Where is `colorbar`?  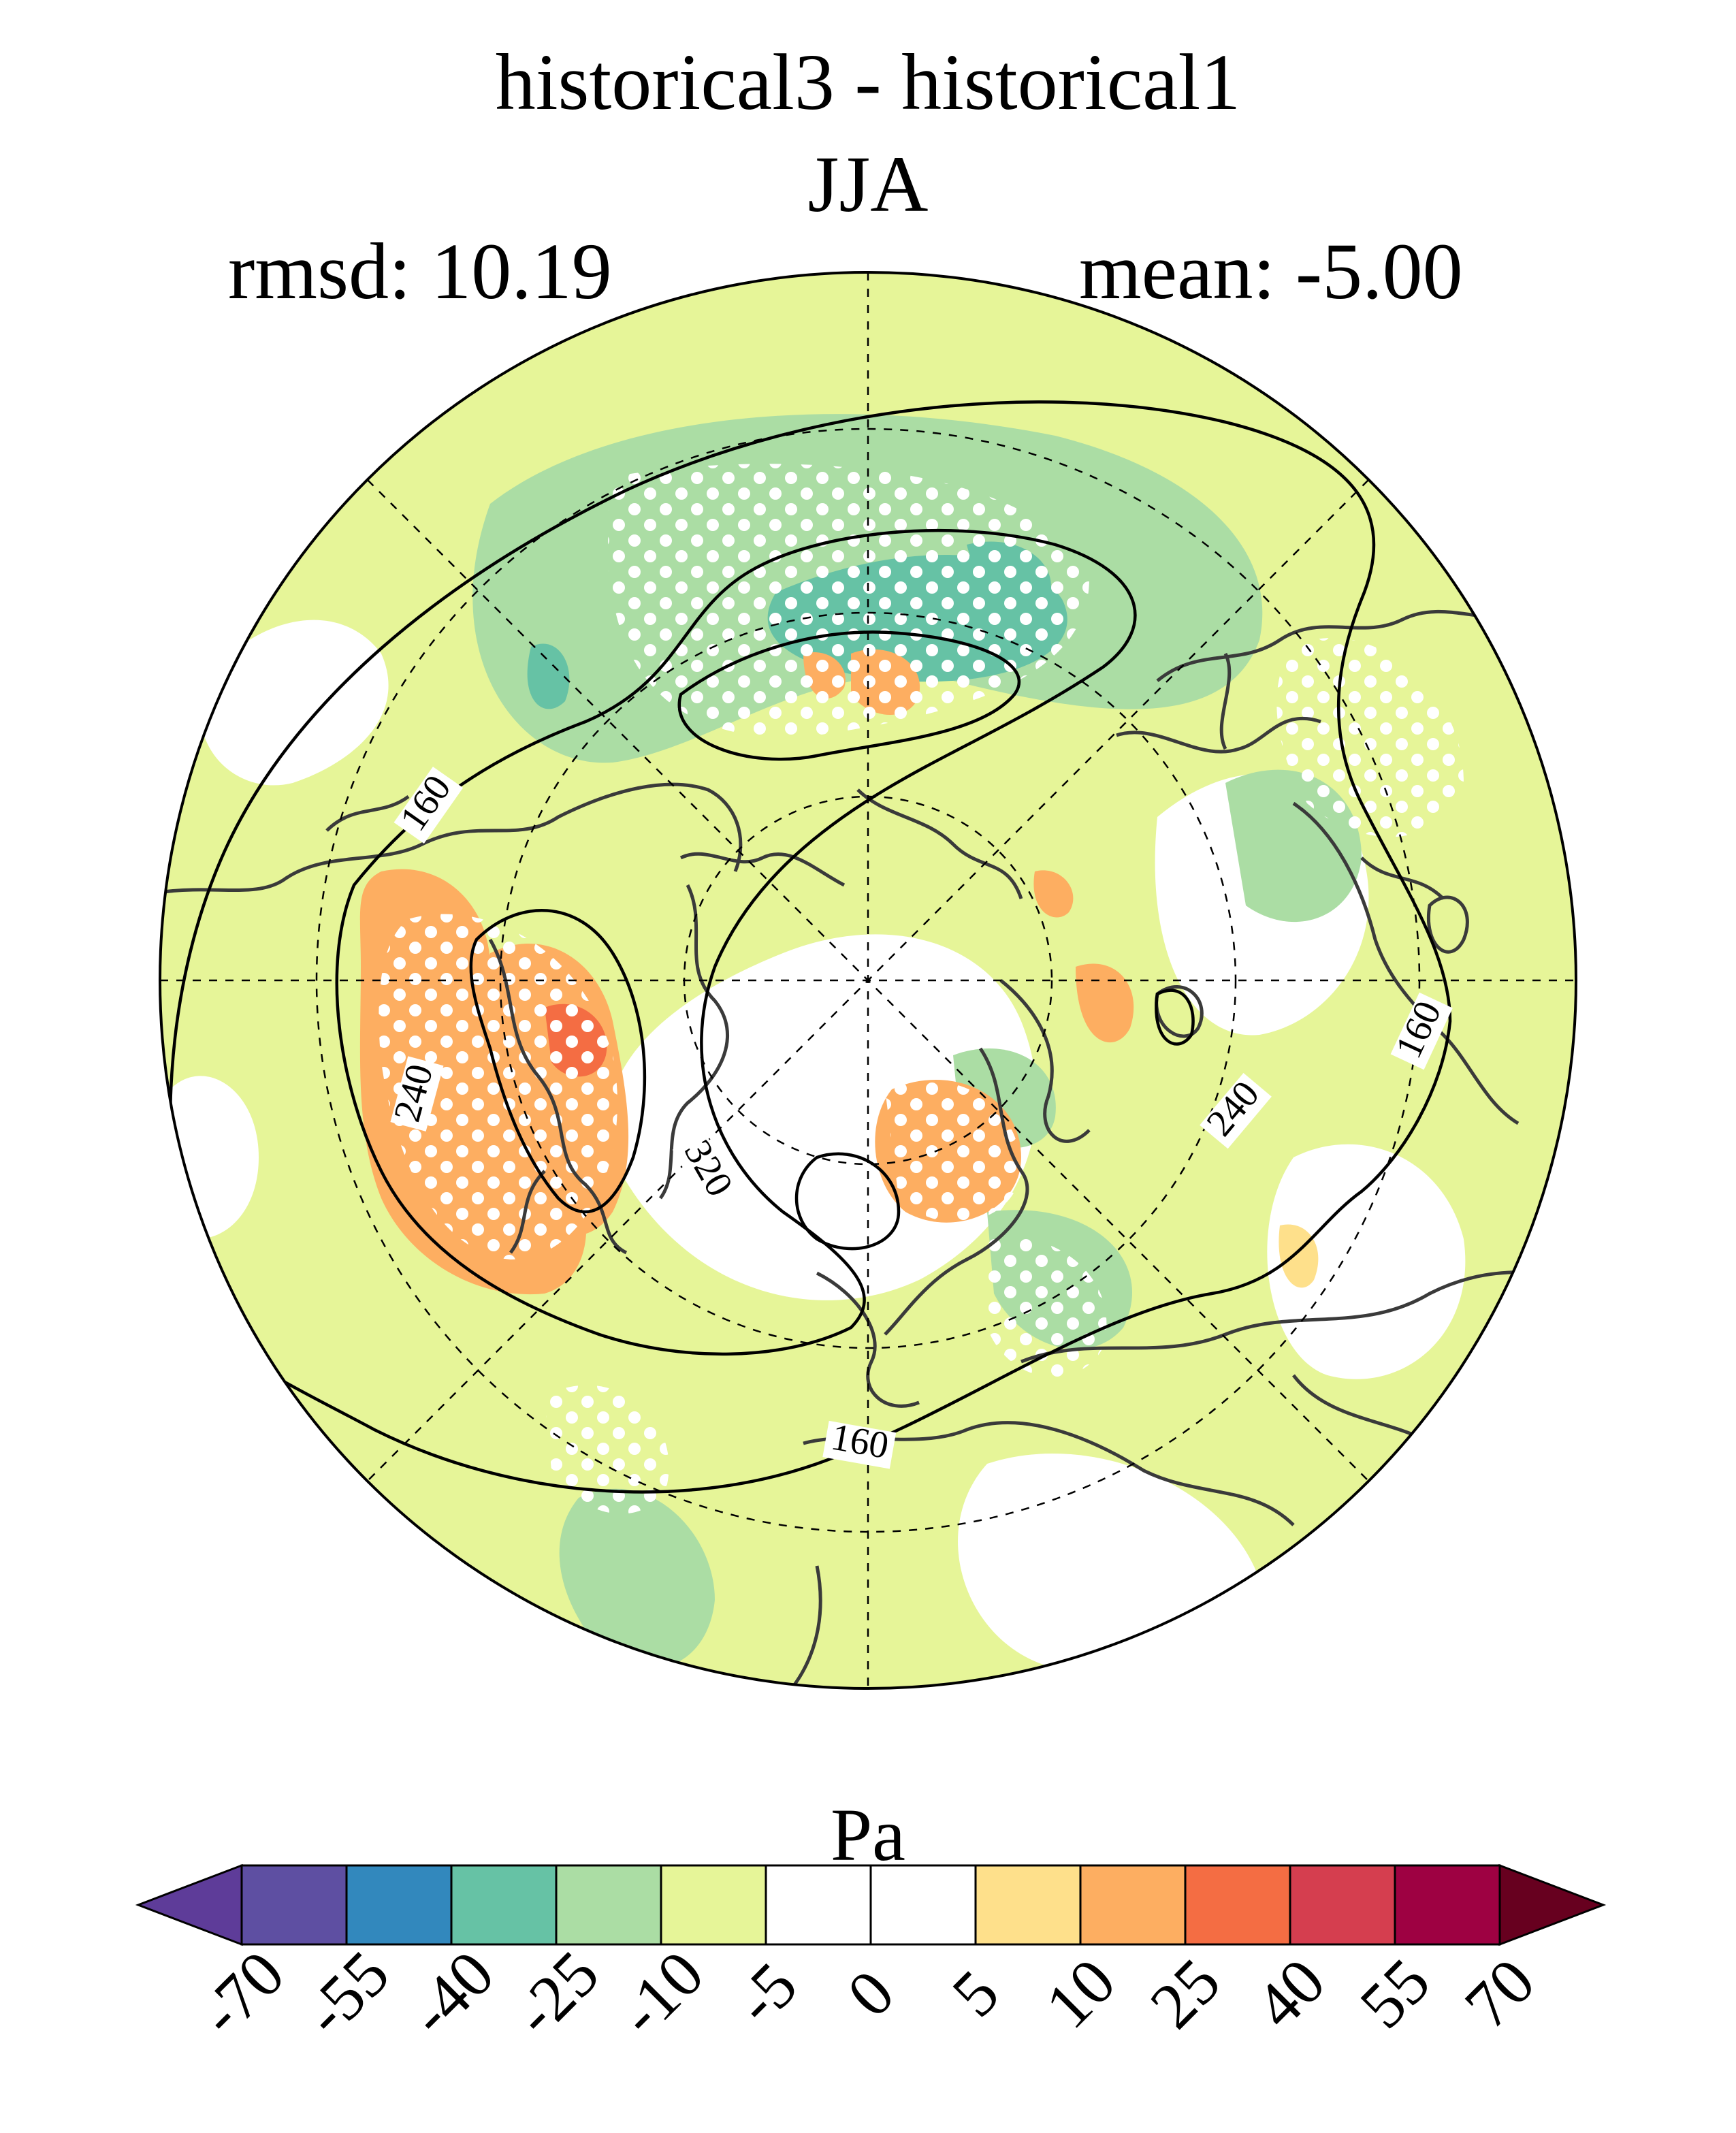 colorbar is located at coordinates (871, 1904).